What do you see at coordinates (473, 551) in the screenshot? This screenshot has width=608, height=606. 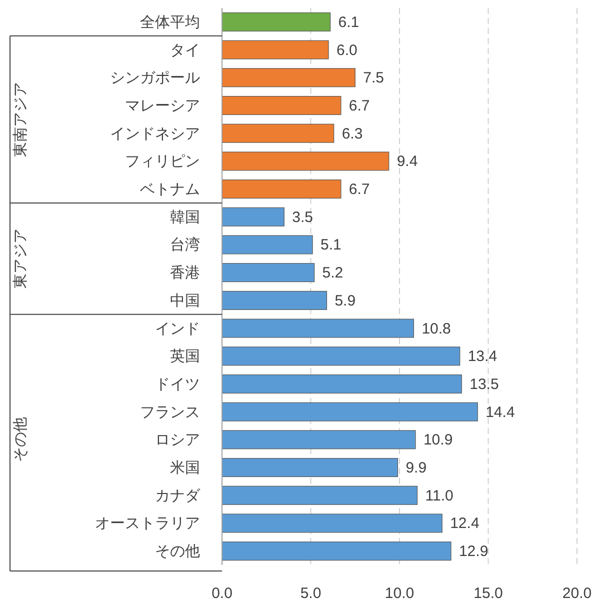 I see `data-label: 12.9` at bounding box center [473, 551].